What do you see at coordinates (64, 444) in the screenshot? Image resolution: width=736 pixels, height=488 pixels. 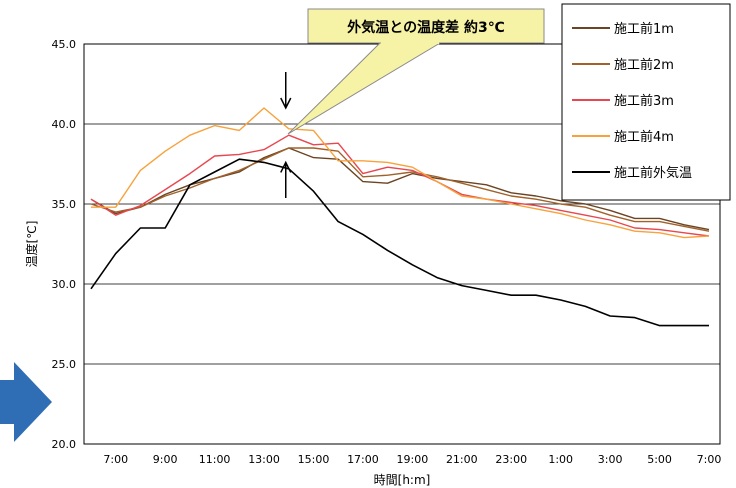 I see `y-tick-label: 20.0` at bounding box center [64, 444].